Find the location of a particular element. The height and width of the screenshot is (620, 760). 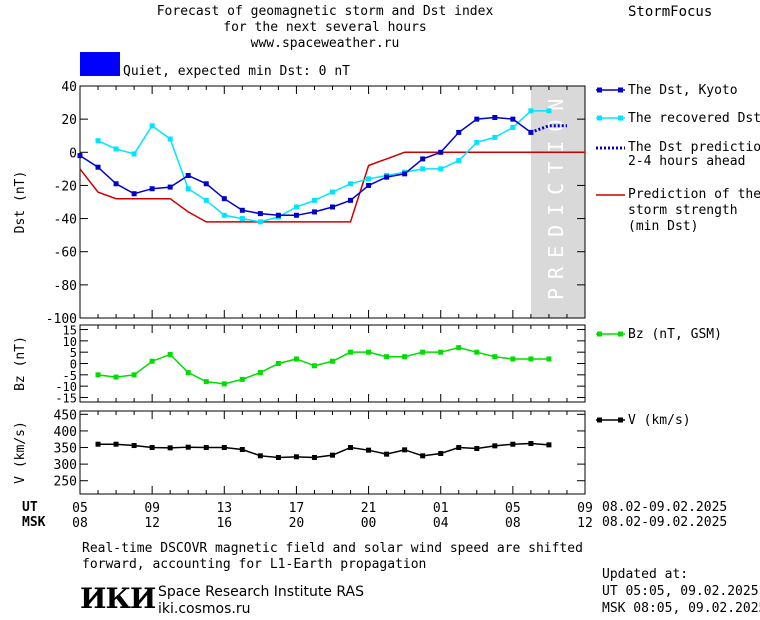

ut-tick-label: 05 is located at coordinates (80, 508).